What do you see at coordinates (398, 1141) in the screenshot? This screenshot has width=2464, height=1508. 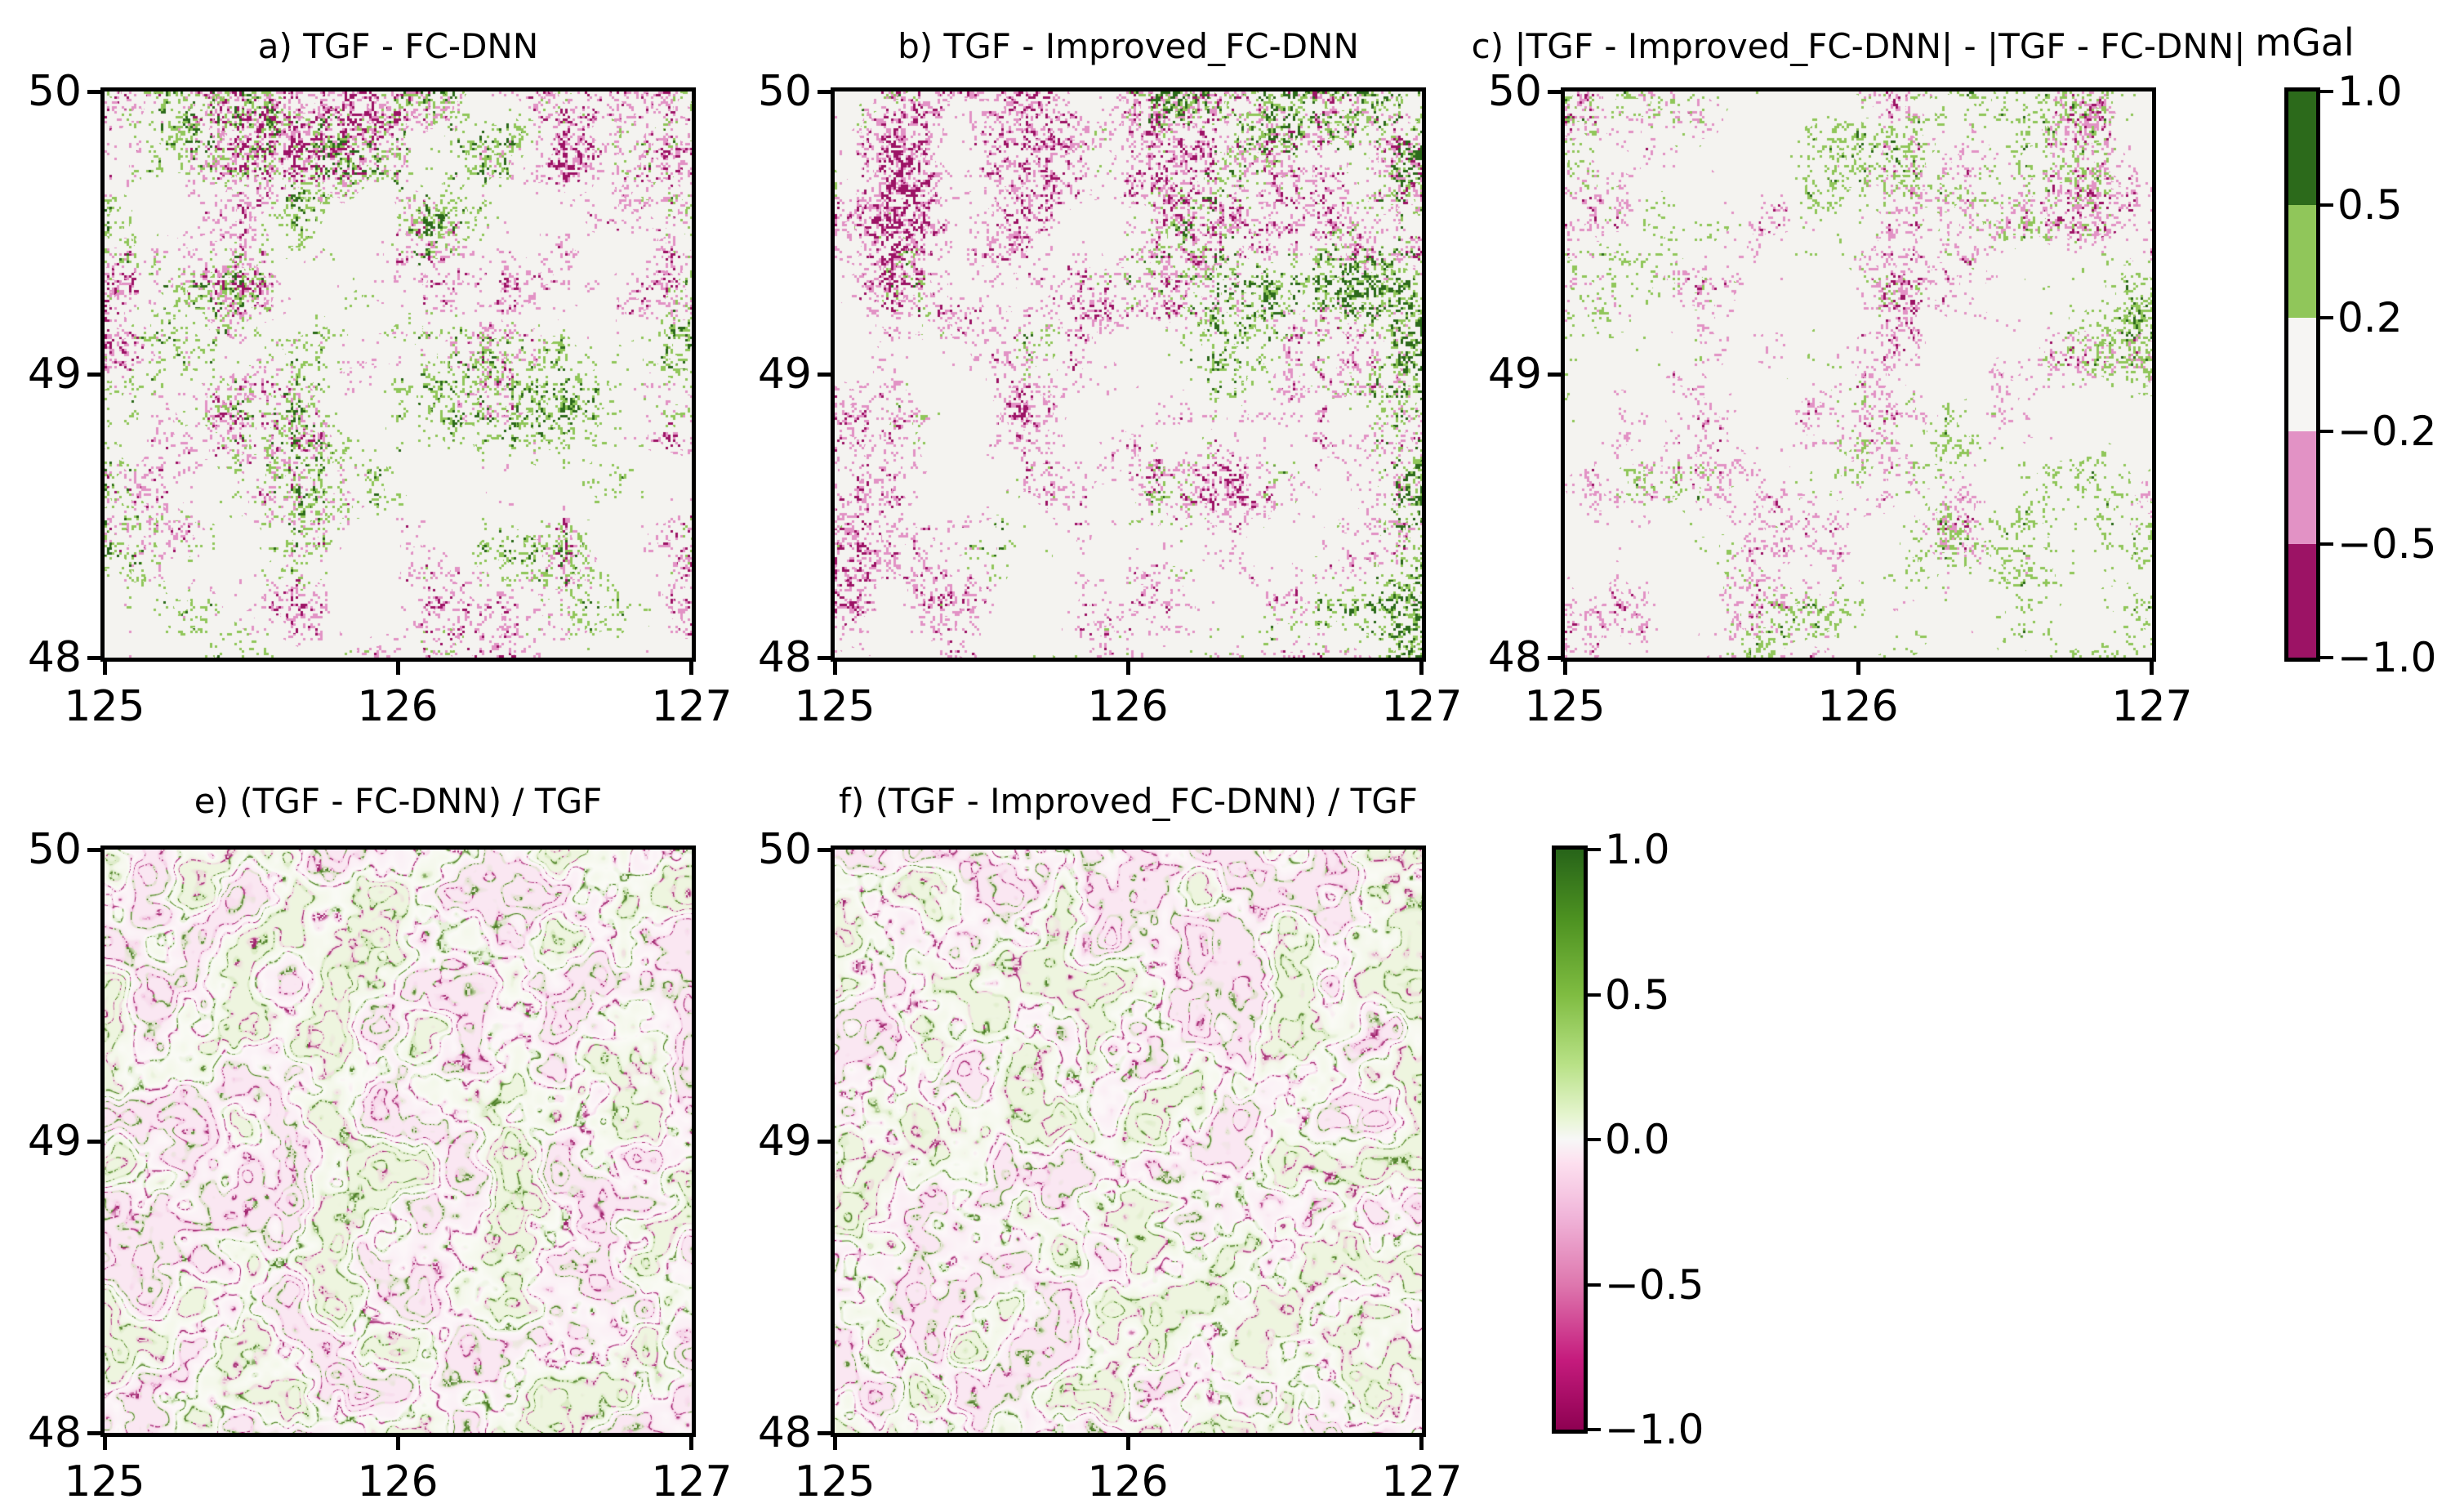 I see `map-canvas-e` at bounding box center [398, 1141].